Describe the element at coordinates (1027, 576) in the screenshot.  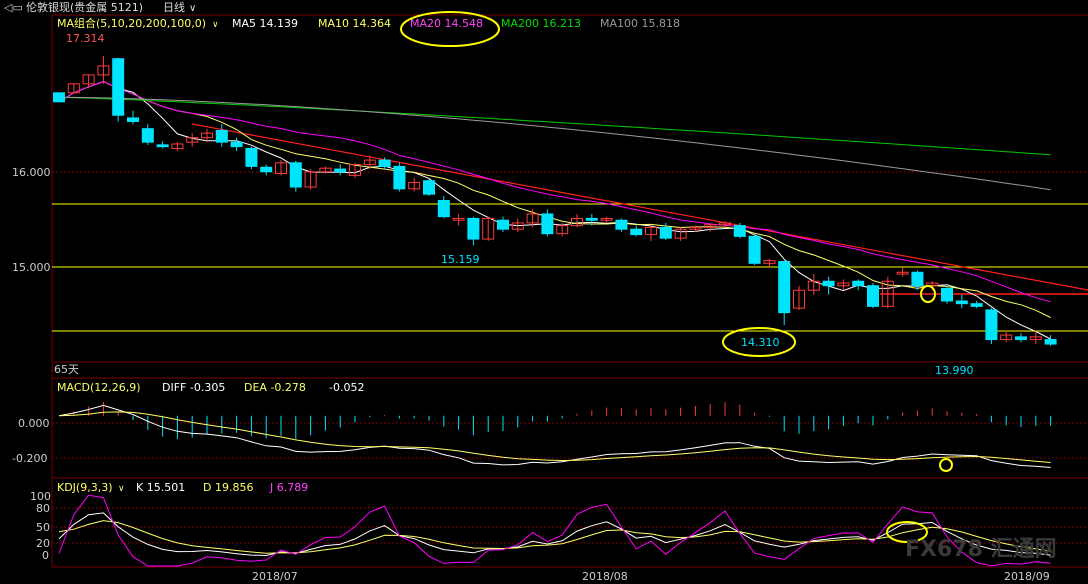
I see `x-tick-2018-09: 2018/09` at that location.